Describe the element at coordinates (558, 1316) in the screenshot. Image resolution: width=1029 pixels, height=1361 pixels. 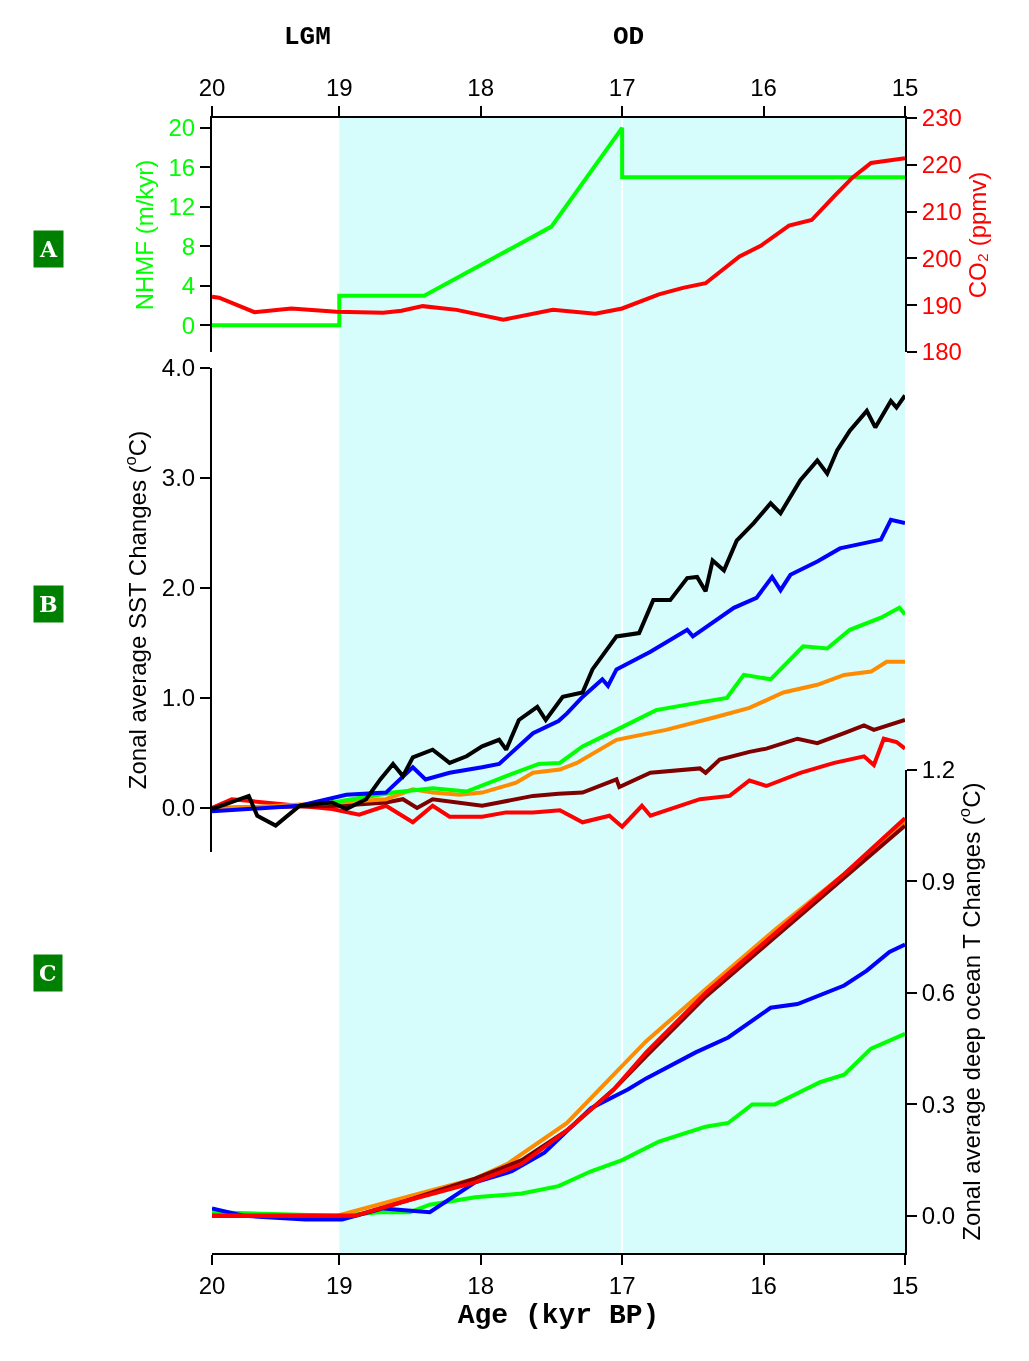
I see `x-axis-title: Age (kyr BP)` at that location.